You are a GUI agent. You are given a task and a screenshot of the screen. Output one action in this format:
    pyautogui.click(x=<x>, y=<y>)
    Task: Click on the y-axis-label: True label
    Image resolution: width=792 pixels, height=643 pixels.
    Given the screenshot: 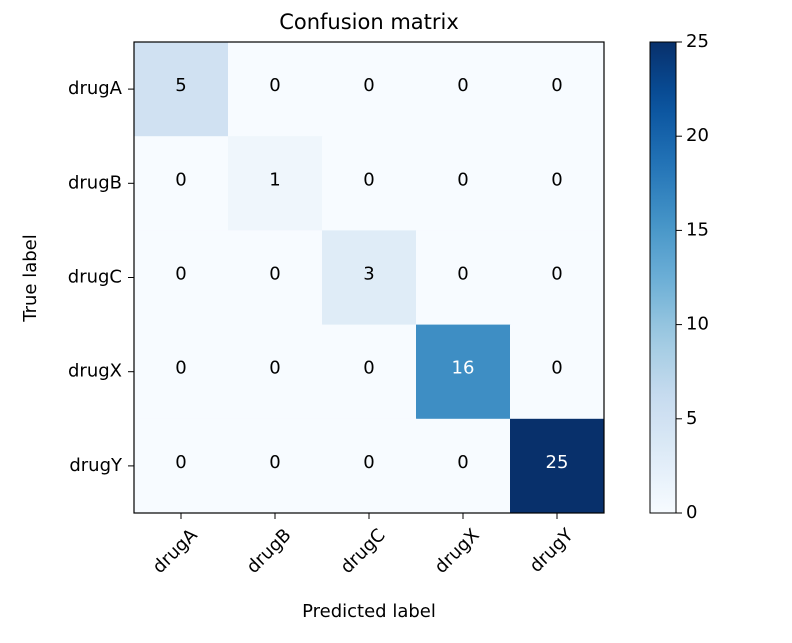 What is the action you would take?
    pyautogui.click(x=30, y=278)
    